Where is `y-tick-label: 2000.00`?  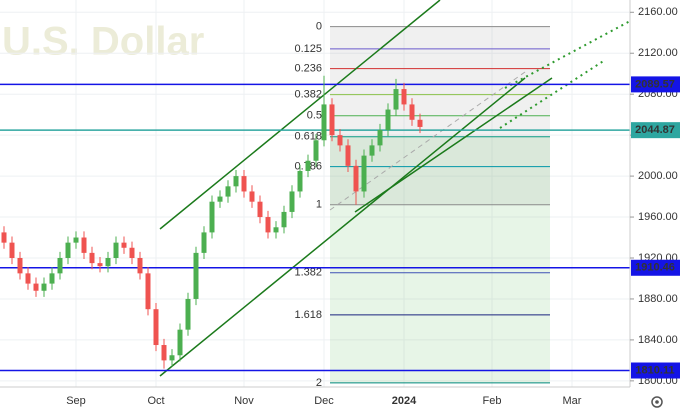
y-tick-label: 2000.00 is located at coordinates (658, 176).